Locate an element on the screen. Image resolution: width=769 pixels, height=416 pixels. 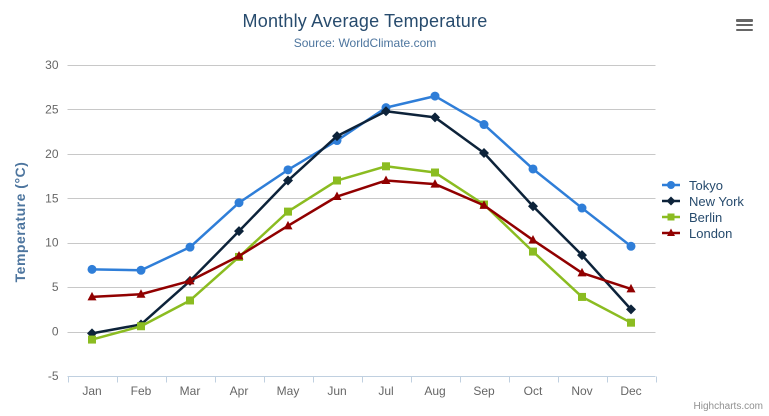
legend-label: Tokyo is located at coordinates (706, 185).